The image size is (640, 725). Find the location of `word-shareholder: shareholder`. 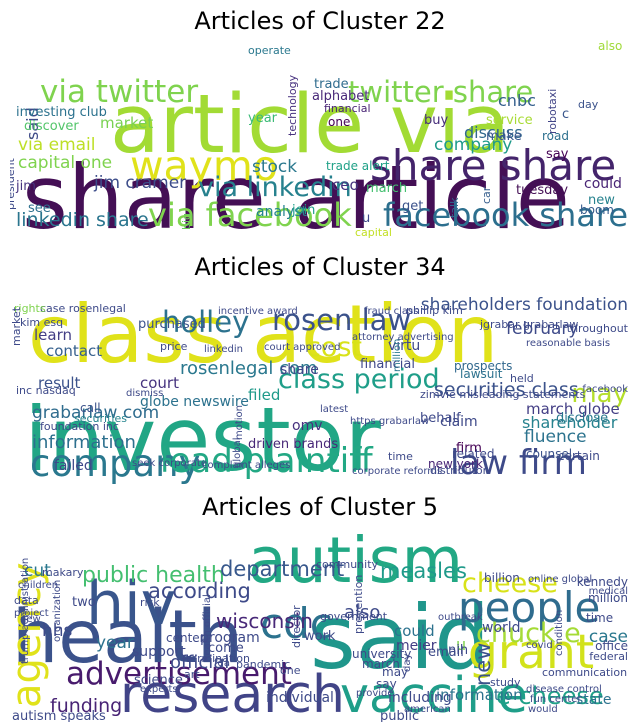

word-shareholder: shareholder is located at coordinates (570, 422).